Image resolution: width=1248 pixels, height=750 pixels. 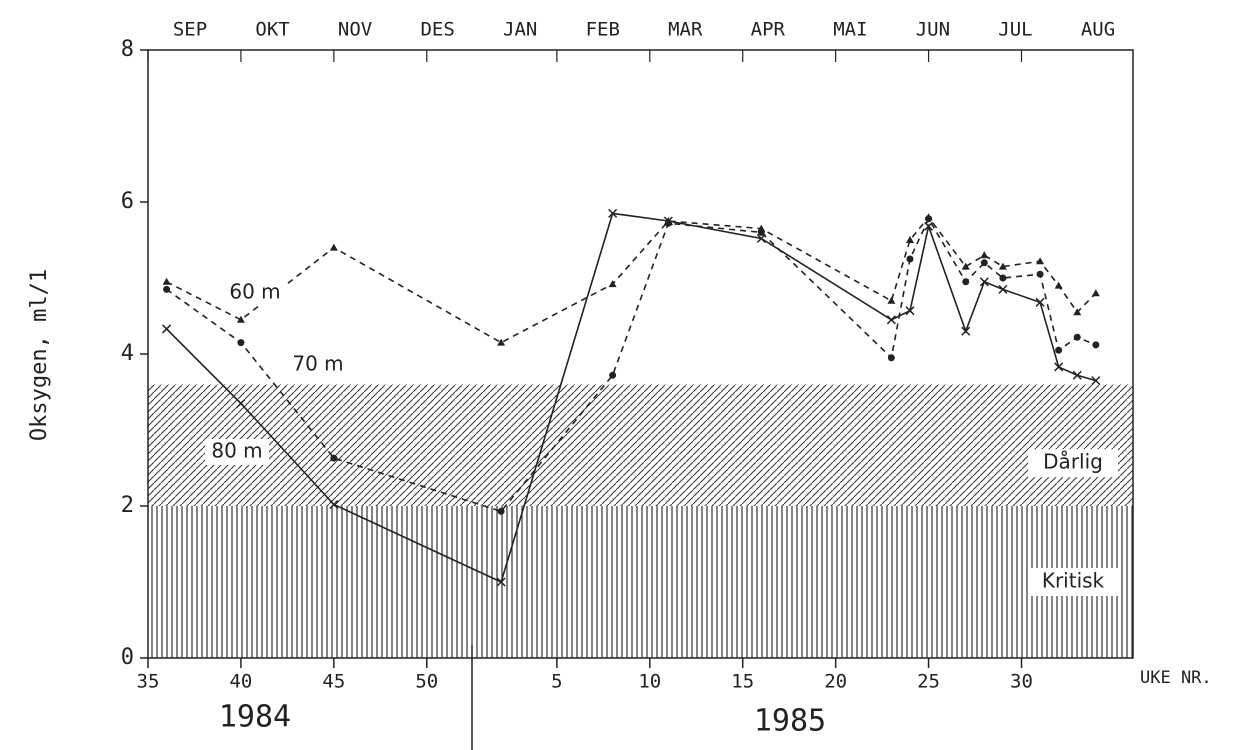 What do you see at coordinates (928, 682) in the screenshot?
I see `x-tick-label: 25` at bounding box center [928, 682].